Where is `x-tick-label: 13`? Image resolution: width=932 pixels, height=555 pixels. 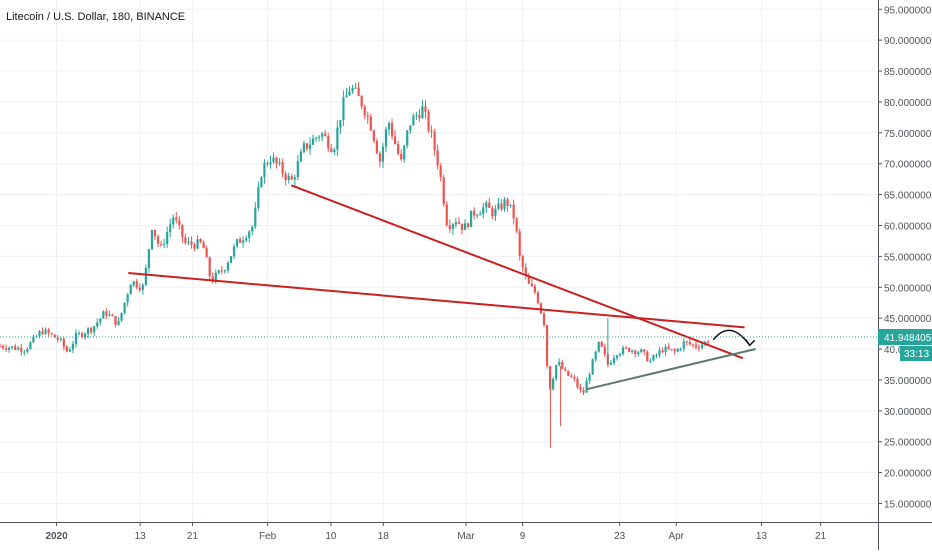
x-tick-label: 13 is located at coordinates (762, 536).